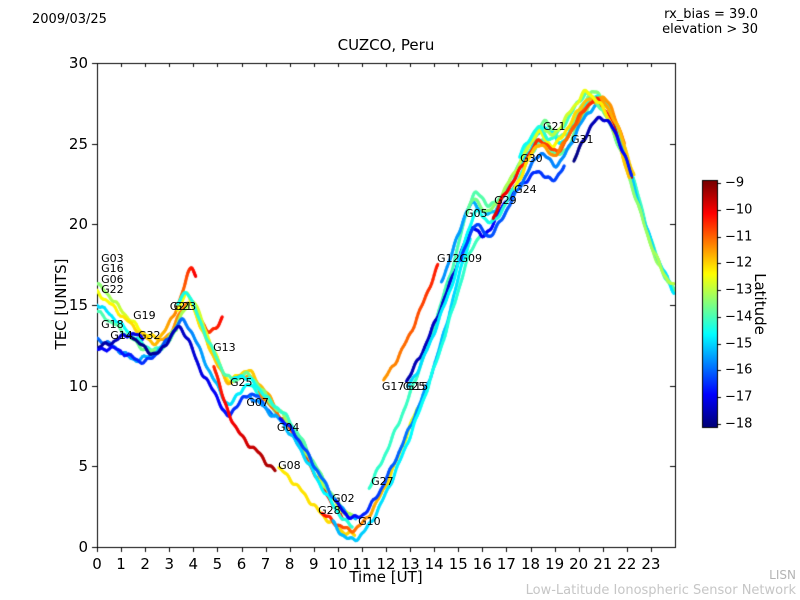 The width and height of the screenshot is (800, 600). Describe the element at coordinates (343, 499) in the screenshot. I see `satellite-label: G02` at that location.